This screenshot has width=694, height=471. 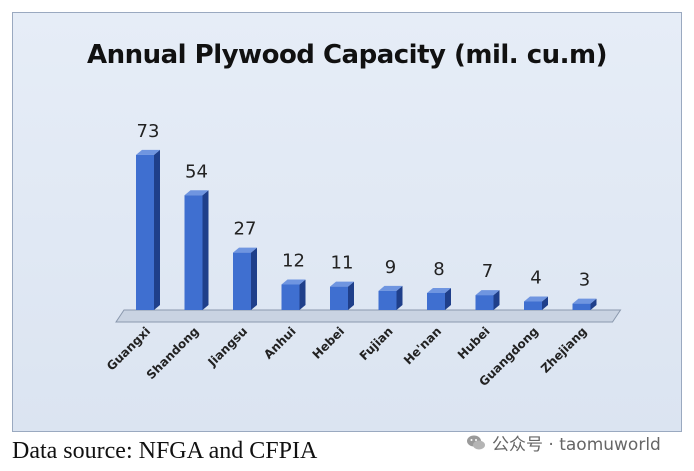 I want to click on wechat-icon, so click(x=476, y=443).